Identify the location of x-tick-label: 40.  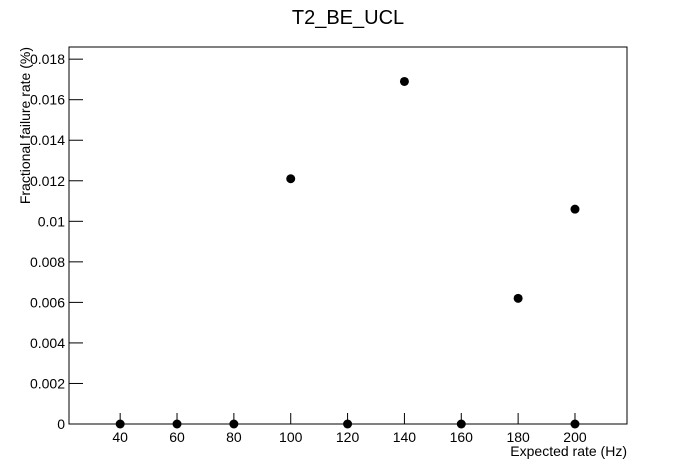
(120, 437).